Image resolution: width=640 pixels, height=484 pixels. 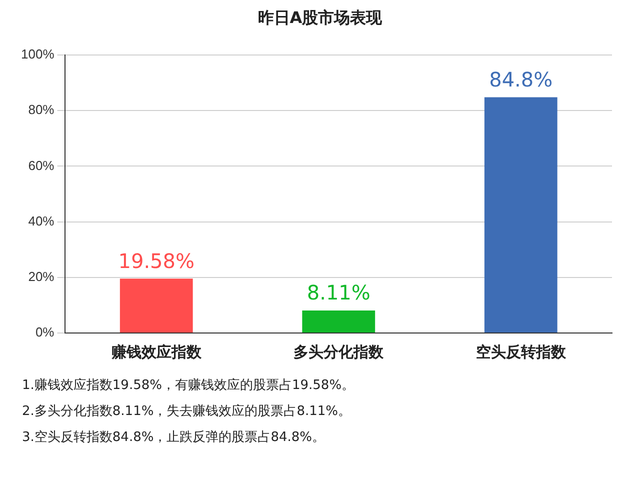 What do you see at coordinates (41, 220) in the screenshot?
I see `y-tick-label: 40%` at bounding box center [41, 220].